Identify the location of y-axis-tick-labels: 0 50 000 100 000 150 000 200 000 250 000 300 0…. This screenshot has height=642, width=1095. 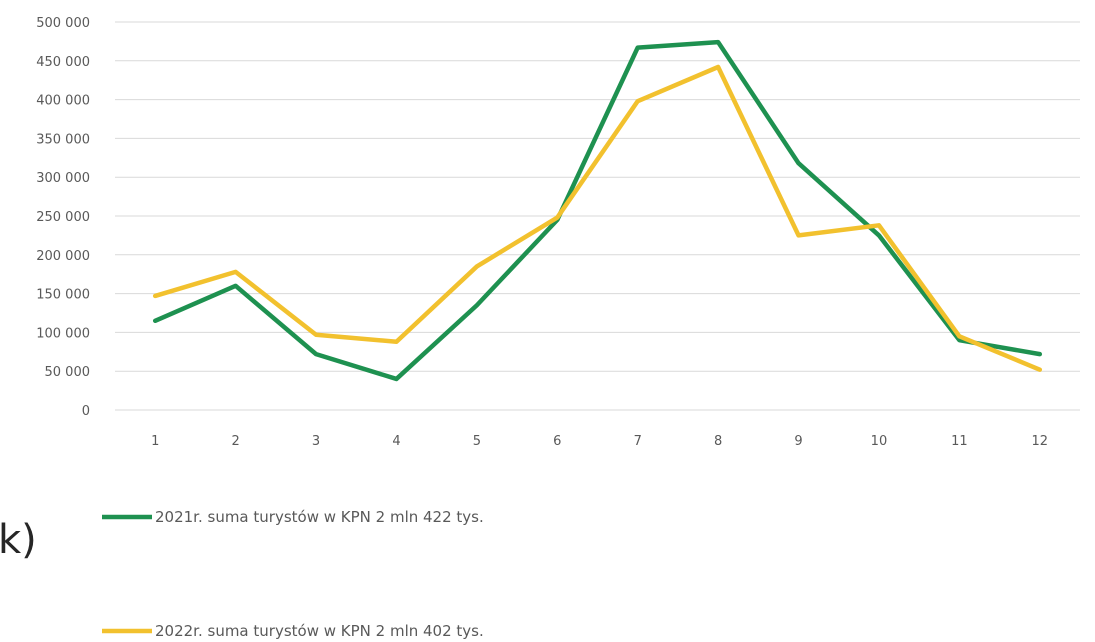
(63, 217).